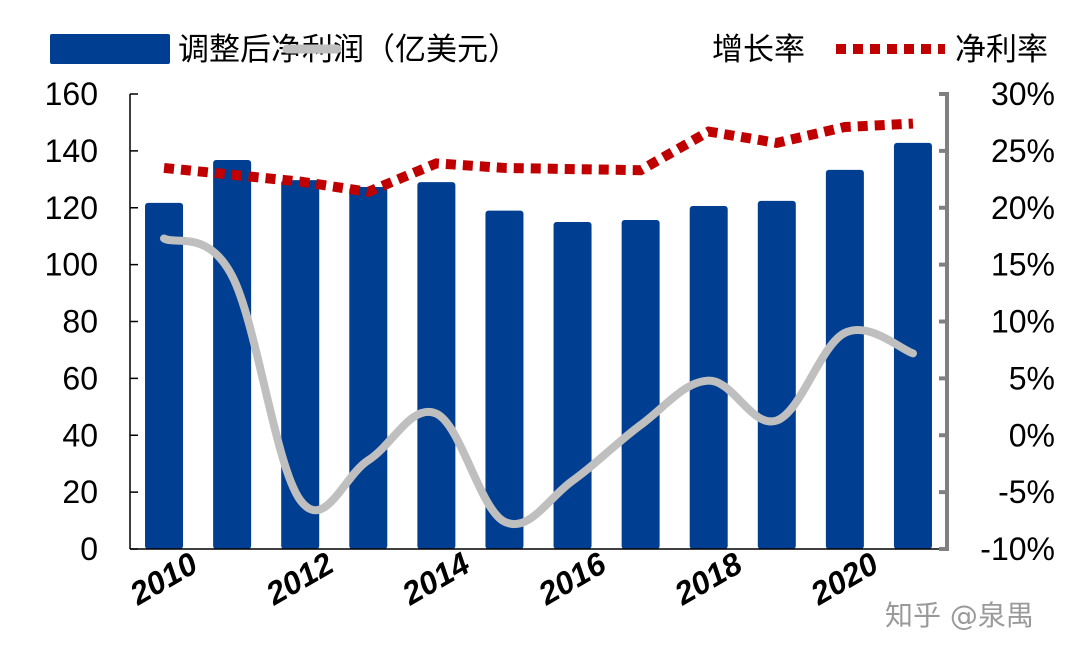 Image resolution: width=1082 pixels, height=659 pixels. What do you see at coordinates (776, 375) in the screenshot?
I see `bar-2019` at bounding box center [776, 375].